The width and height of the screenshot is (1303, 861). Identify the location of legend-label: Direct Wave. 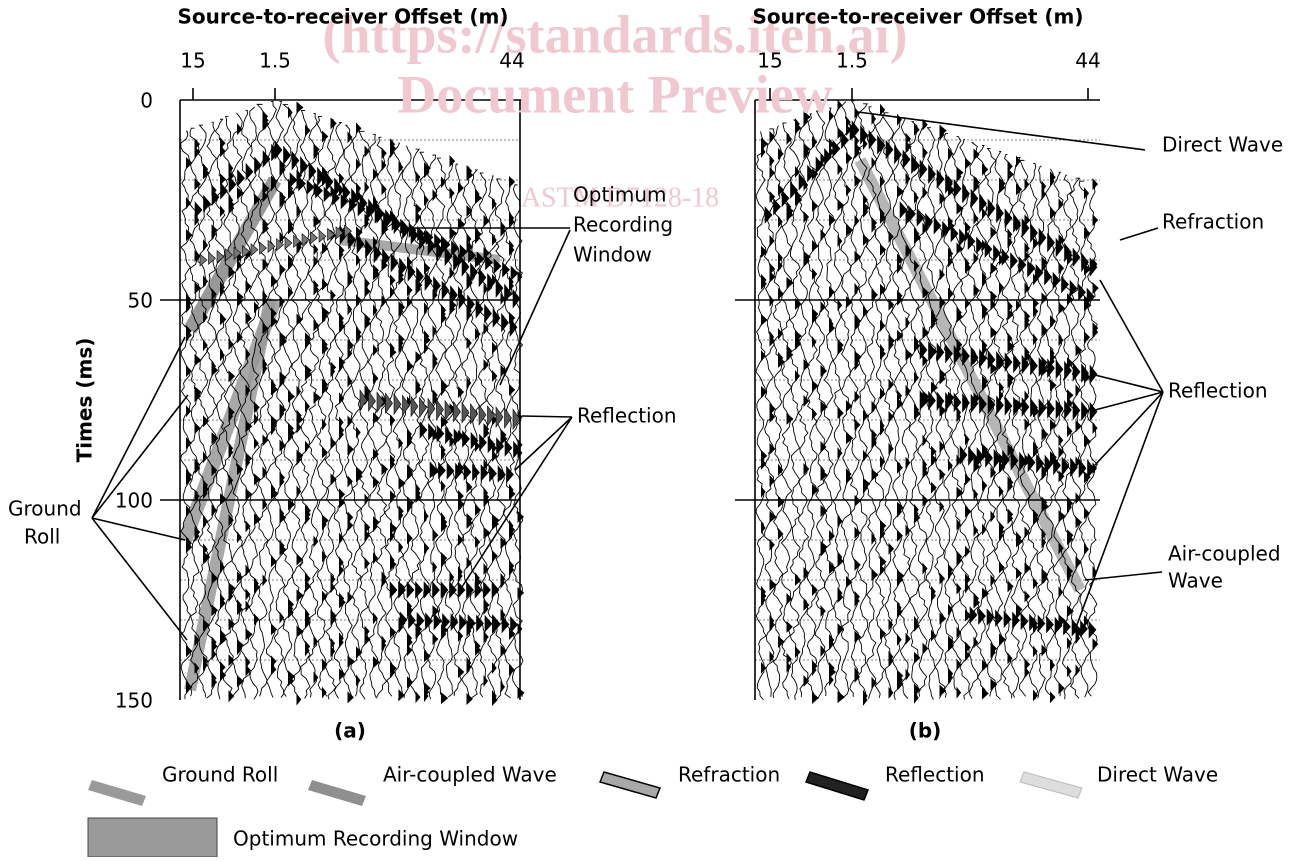
(1157, 775).